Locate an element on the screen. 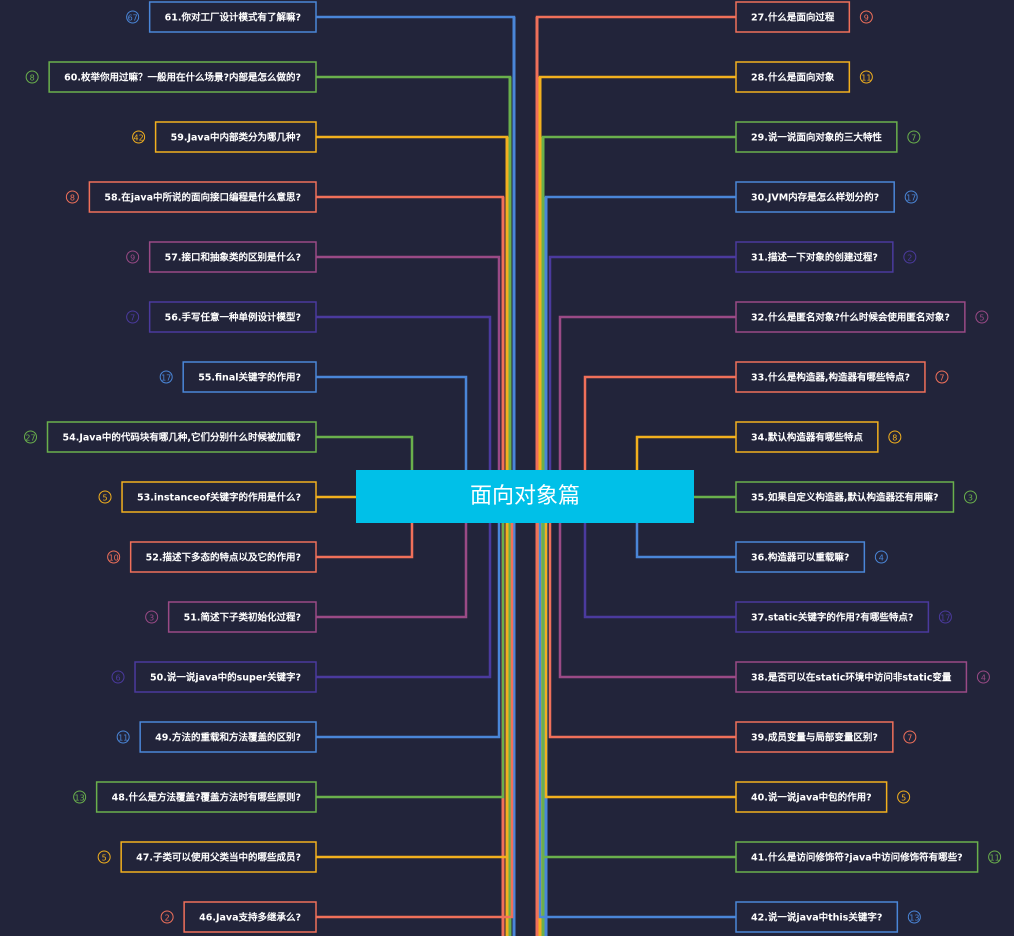 Image resolution: width=1014 pixels, height=936 pixels. topic-node: 39.成员变量与局部变量区别? 7 is located at coordinates (826, 737).